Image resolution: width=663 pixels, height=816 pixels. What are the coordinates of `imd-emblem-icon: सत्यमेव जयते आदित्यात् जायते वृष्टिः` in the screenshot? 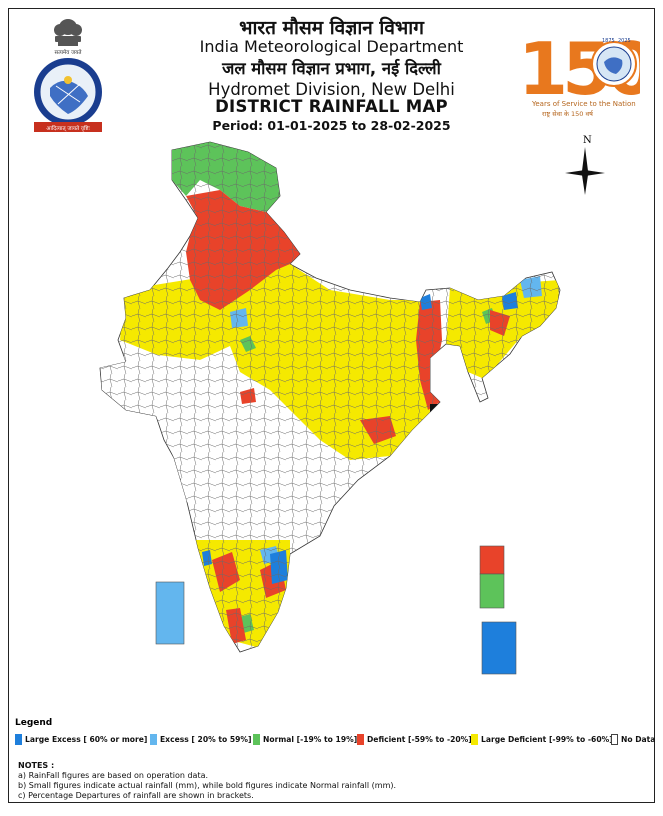 It's located at (68, 75).